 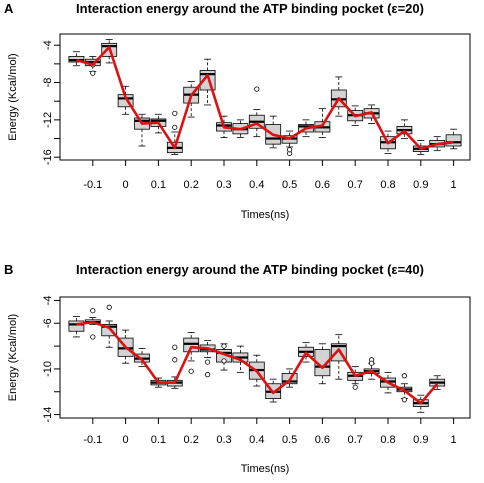 What do you see at coordinates (48, 157) in the screenshot?
I see `y-tick-label: -16` at bounding box center [48, 157].